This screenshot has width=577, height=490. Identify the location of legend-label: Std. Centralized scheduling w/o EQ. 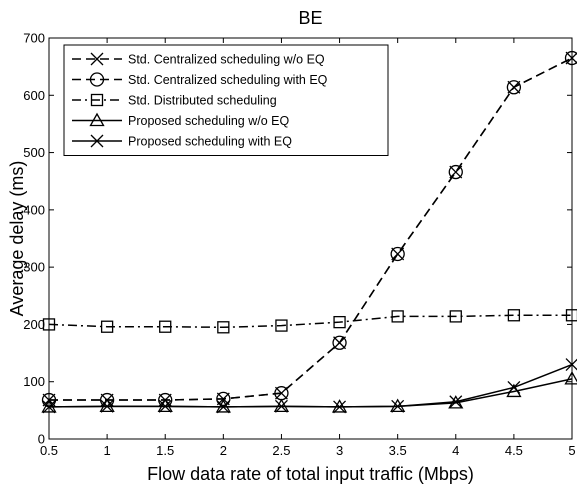
(226, 60).